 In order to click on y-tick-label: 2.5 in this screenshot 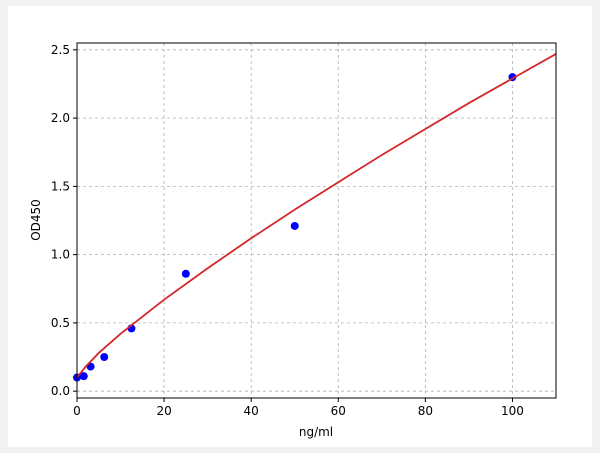, I will do `click(60, 50)`.